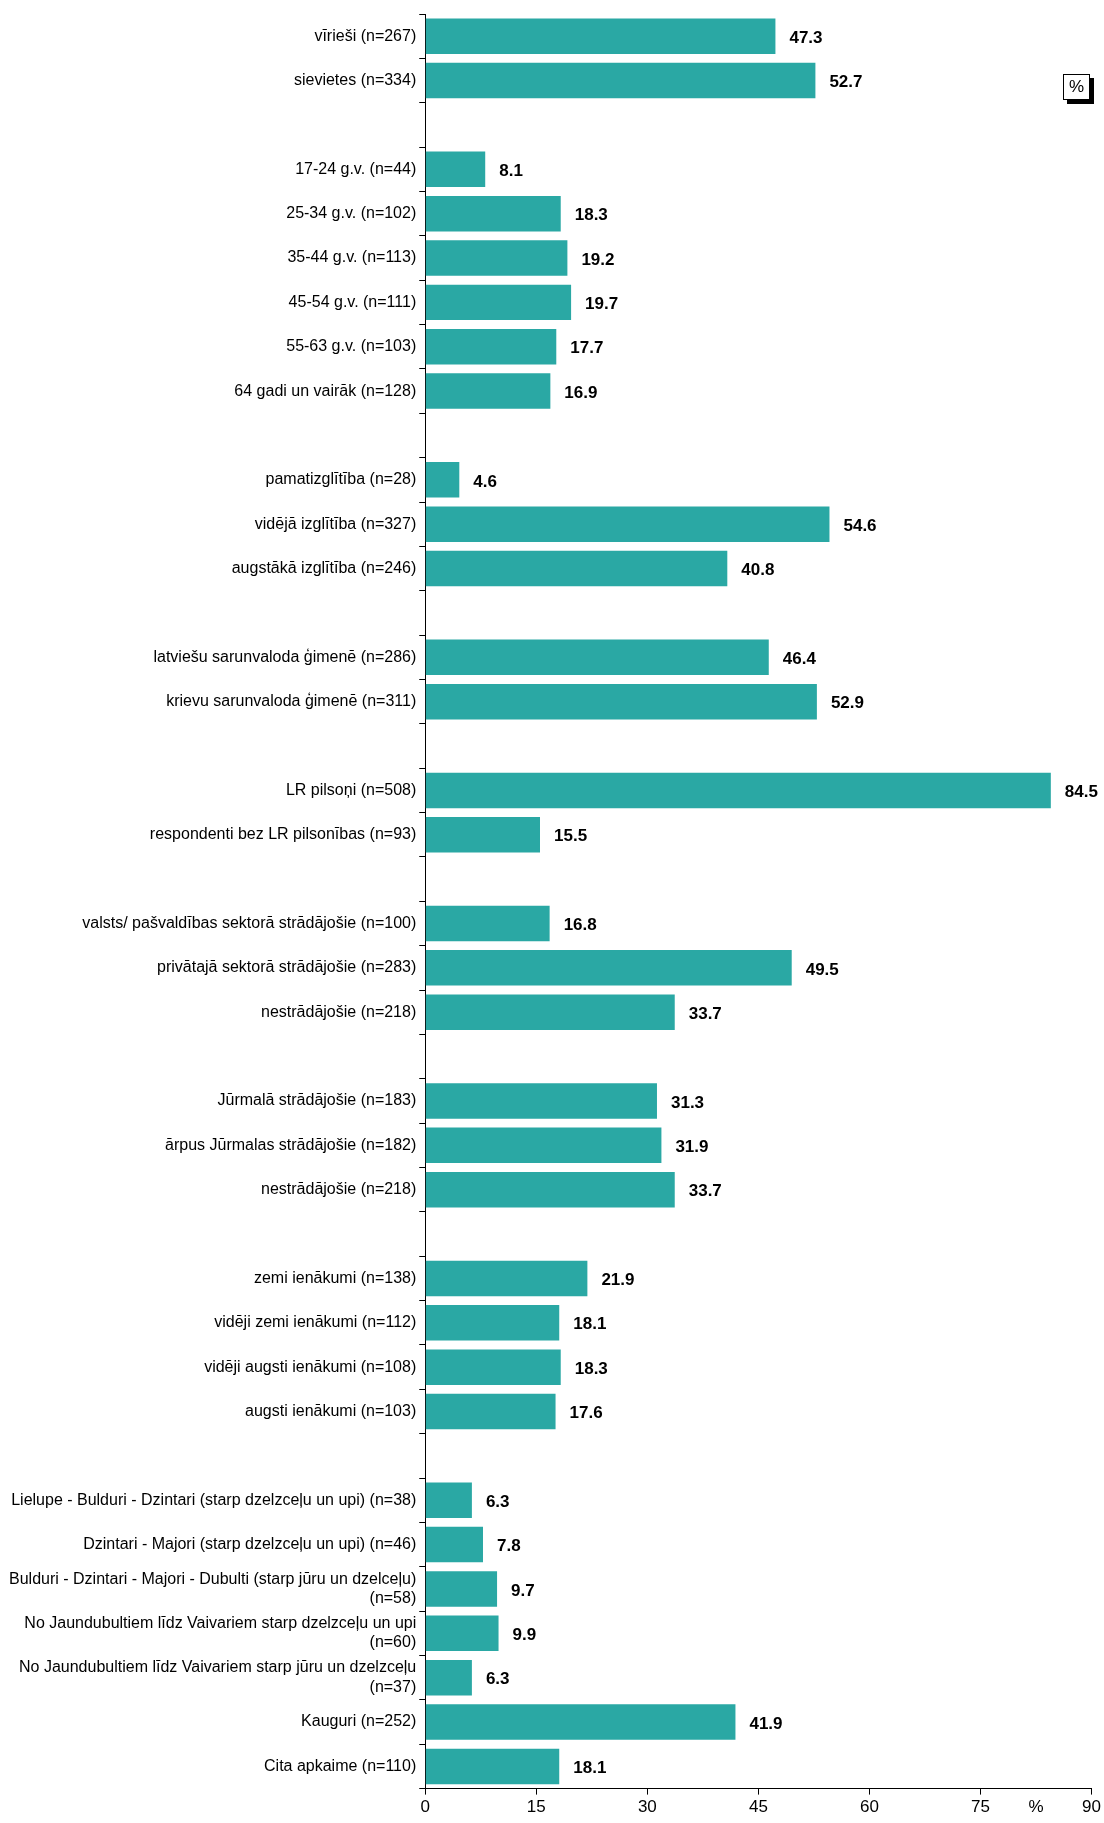  Describe the element at coordinates (310, 1366) in the screenshot. I see `y-tick-label: vidēji augsti ienākumi (n=108)` at that location.